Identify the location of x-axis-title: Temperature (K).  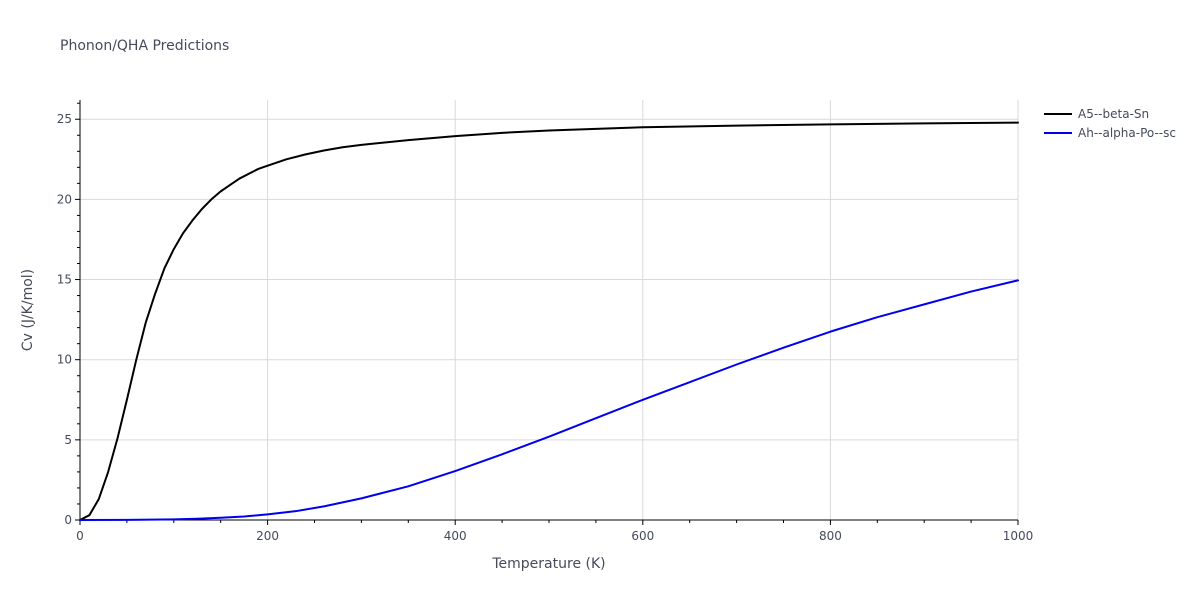
(548, 564).